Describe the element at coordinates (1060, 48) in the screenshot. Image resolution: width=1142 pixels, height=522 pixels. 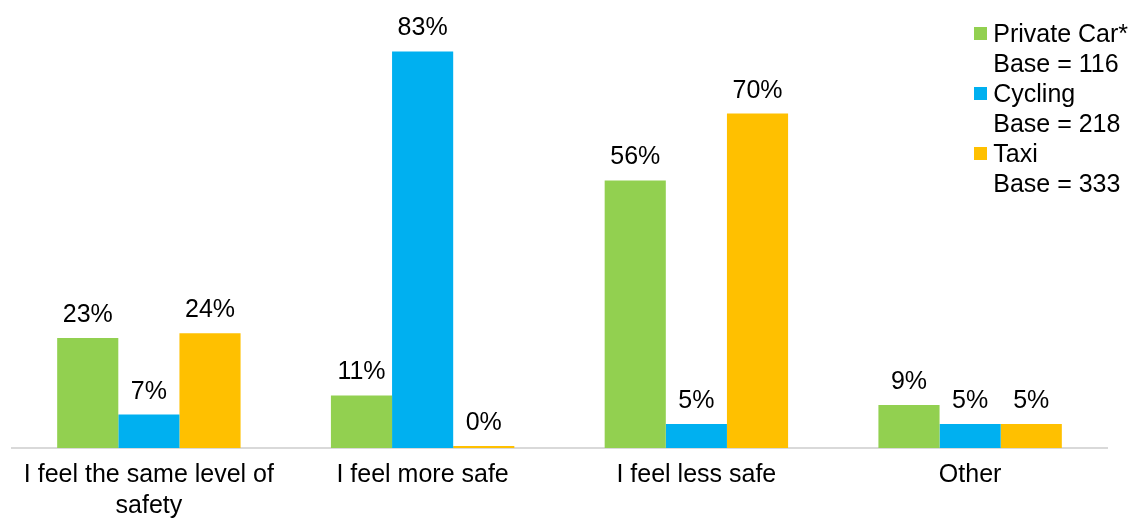
I see `legend-label: Private Car* Base = 116` at that location.